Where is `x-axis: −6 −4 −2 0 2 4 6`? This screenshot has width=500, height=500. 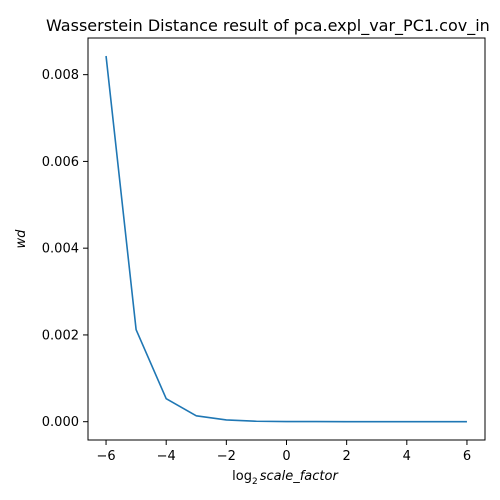 x-axis: −6 −4 −2 0 2 4 6 is located at coordinates (283, 452).